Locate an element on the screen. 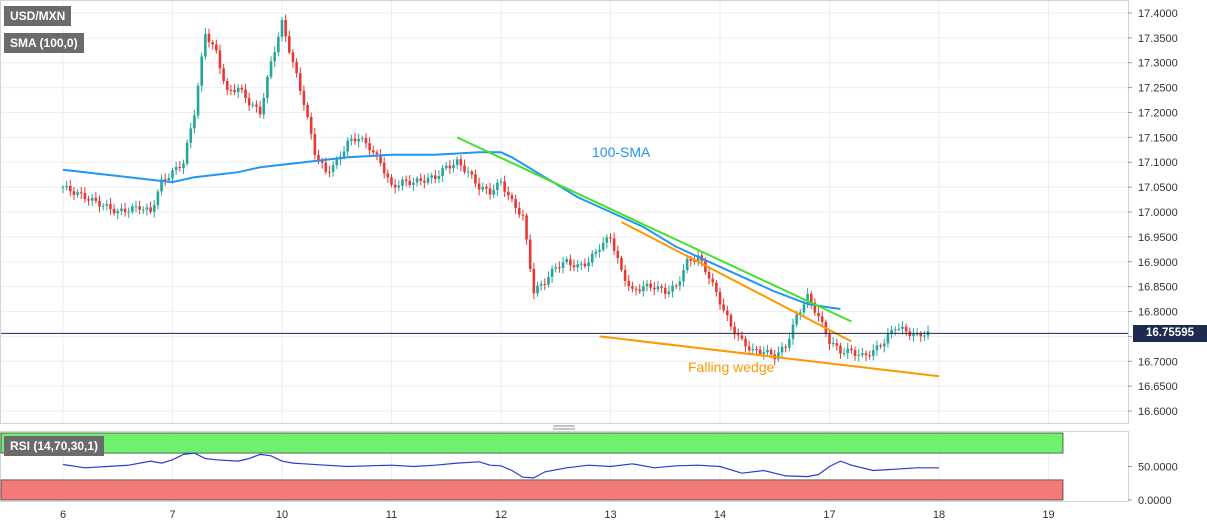  y-tick-label: 17.4000 is located at coordinates (1158, 14).